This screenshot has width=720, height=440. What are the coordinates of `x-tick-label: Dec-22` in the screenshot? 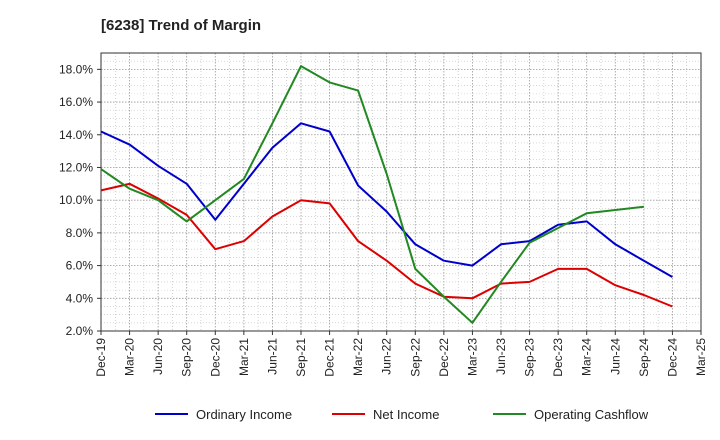 It's located at (444, 357).